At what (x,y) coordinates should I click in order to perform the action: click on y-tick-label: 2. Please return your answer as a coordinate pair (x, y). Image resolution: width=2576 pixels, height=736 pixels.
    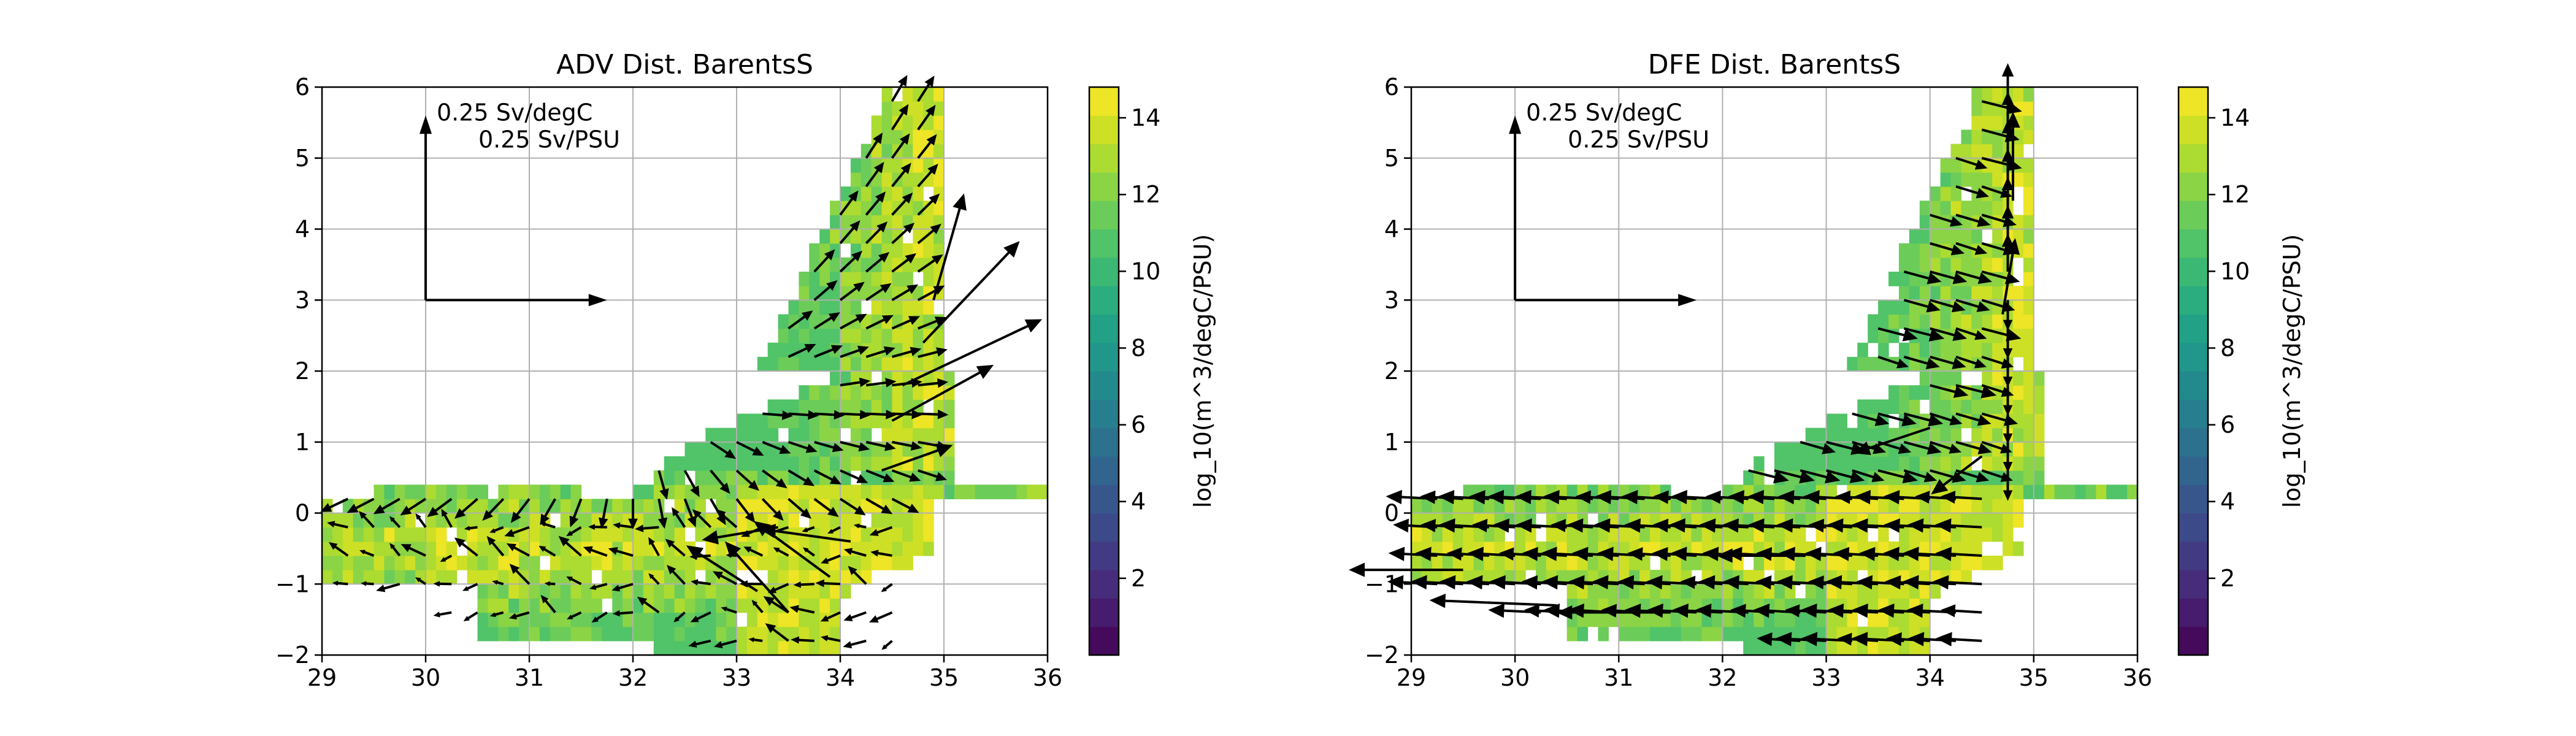
    Looking at the image, I should click on (1391, 371).